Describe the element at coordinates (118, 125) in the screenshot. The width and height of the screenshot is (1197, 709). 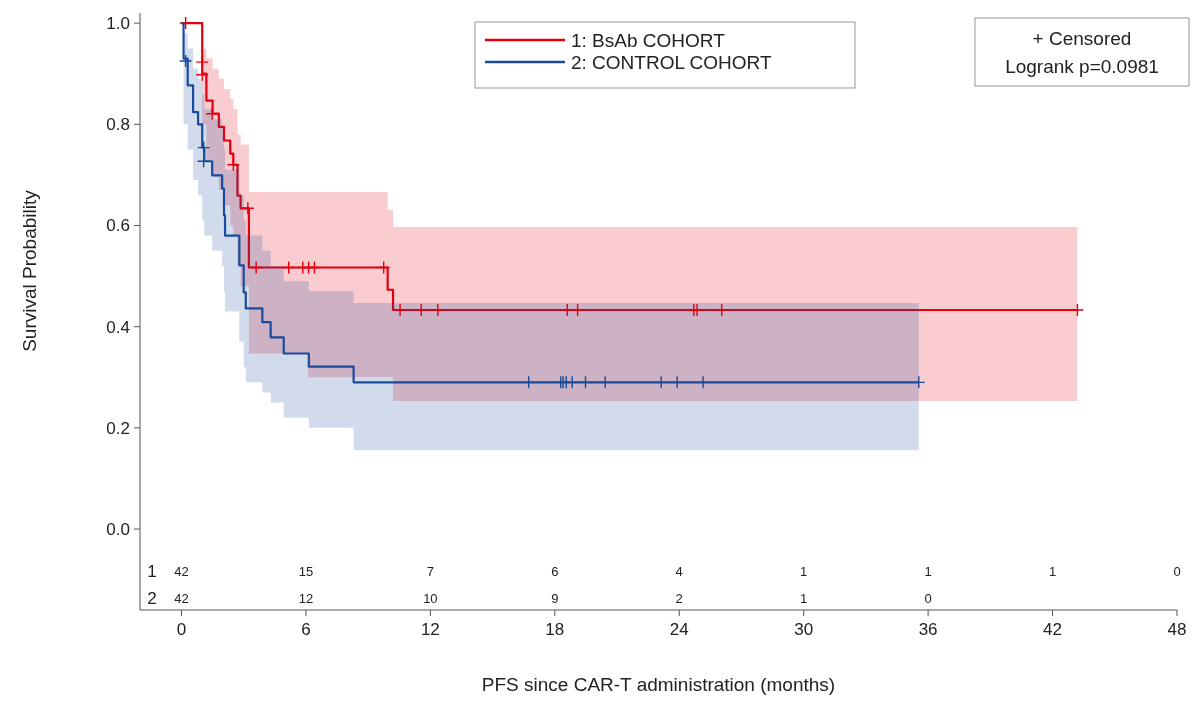
I see `y-tick-label: 0.8` at that location.